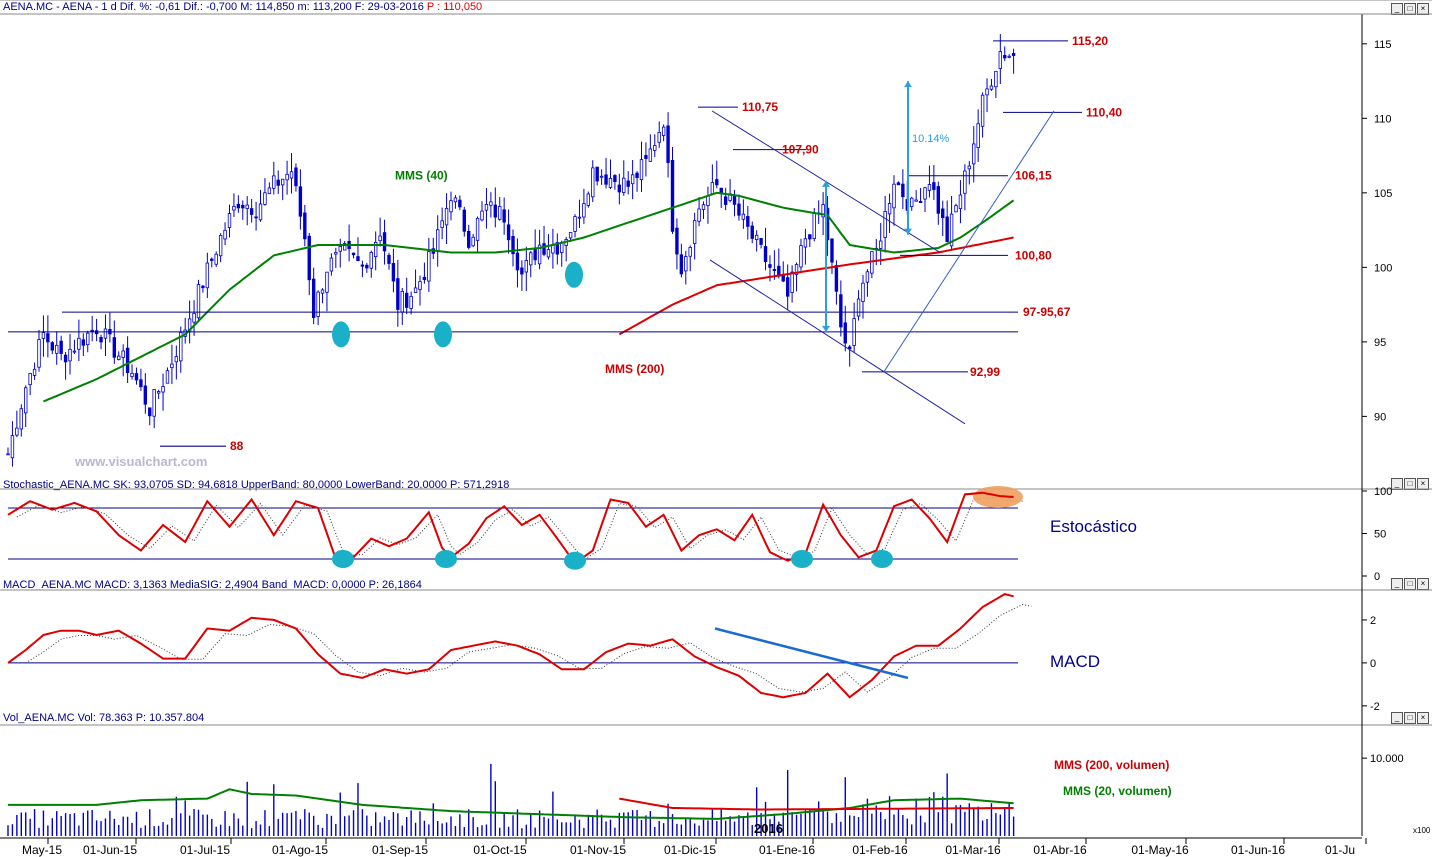  I want to click on x-axis-tick-label: 01-Ago-15, so click(300, 850).